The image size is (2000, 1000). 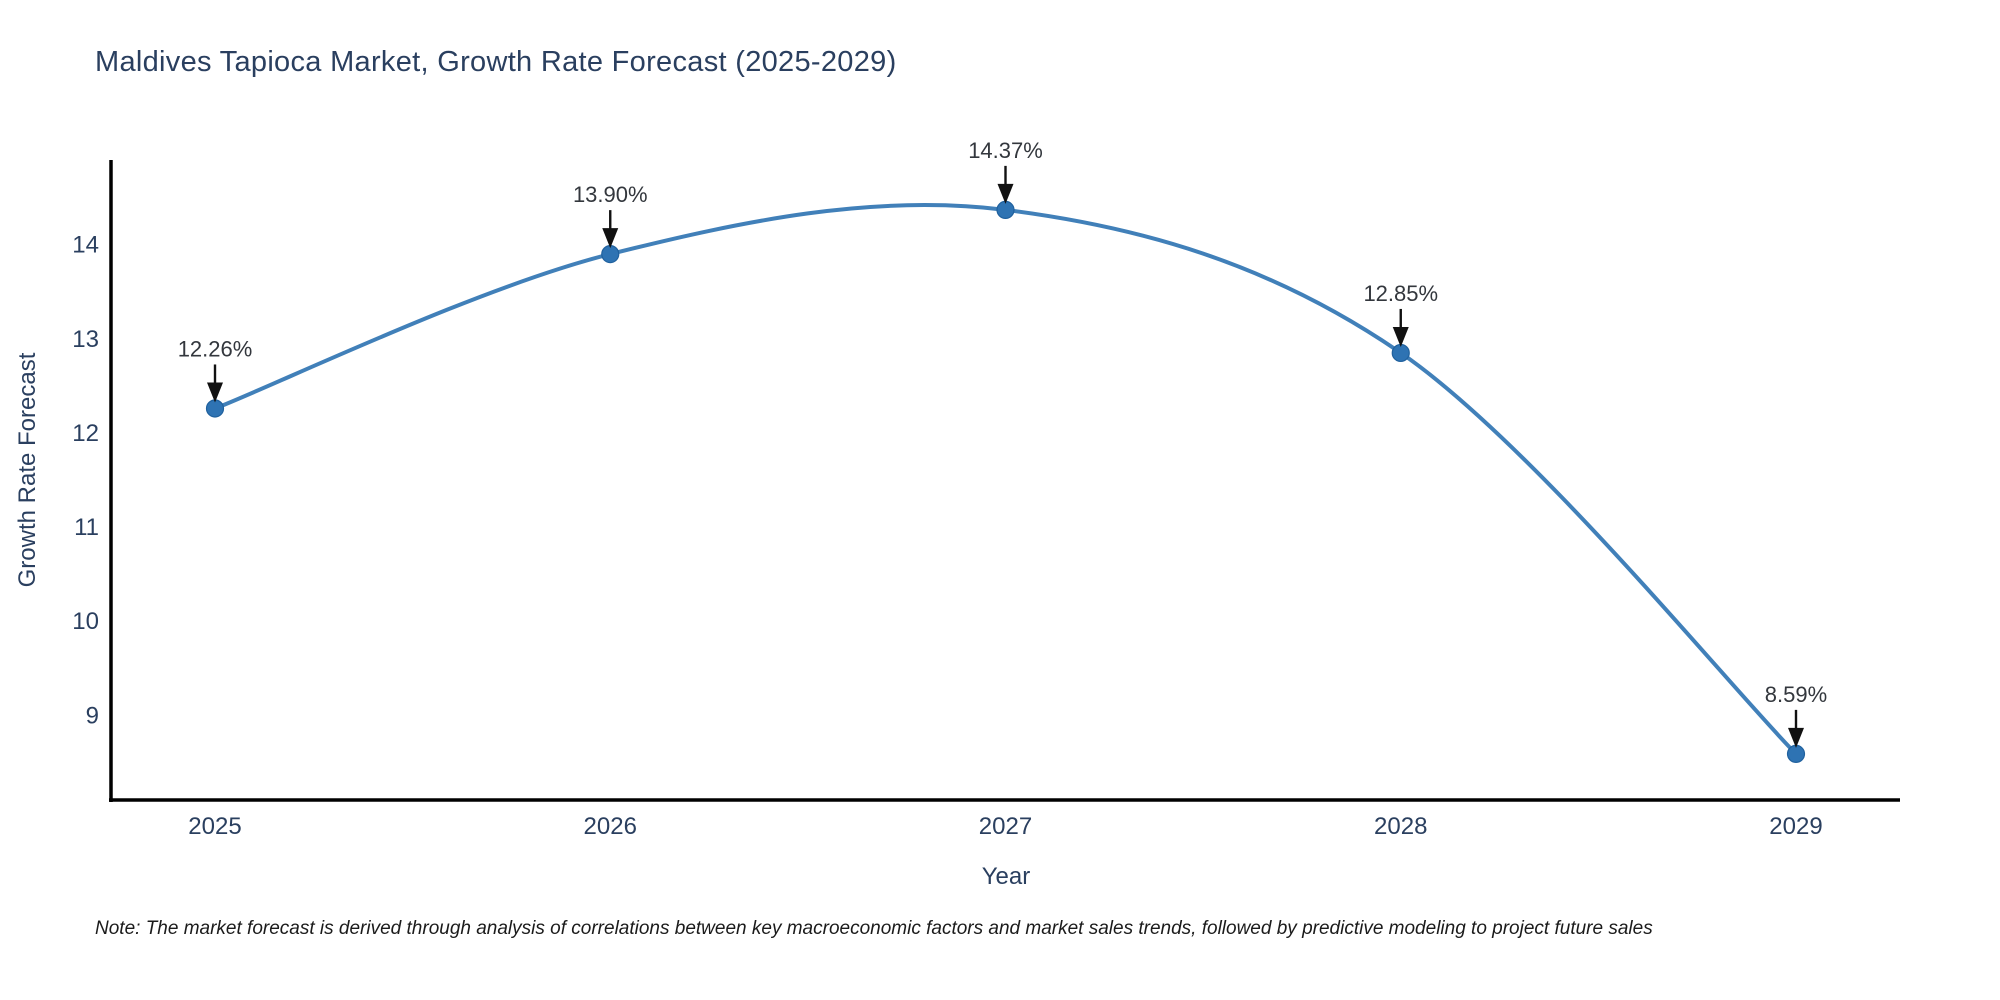 I want to click on annotation-label: 12.26%, so click(x=215, y=348).